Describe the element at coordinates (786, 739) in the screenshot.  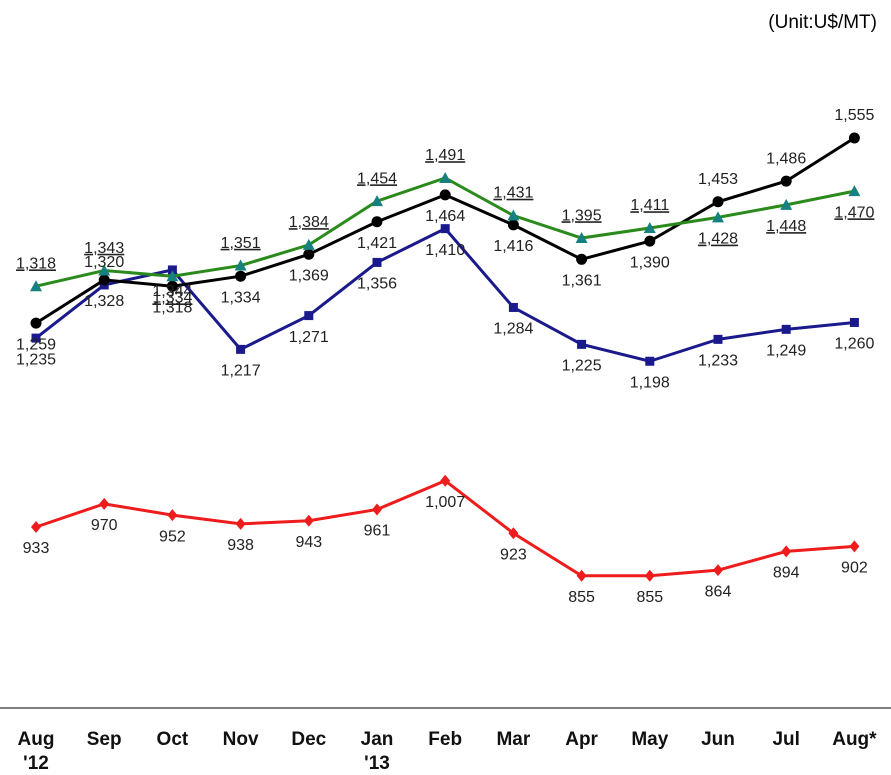
I see `x-tick-label: Jul` at that location.